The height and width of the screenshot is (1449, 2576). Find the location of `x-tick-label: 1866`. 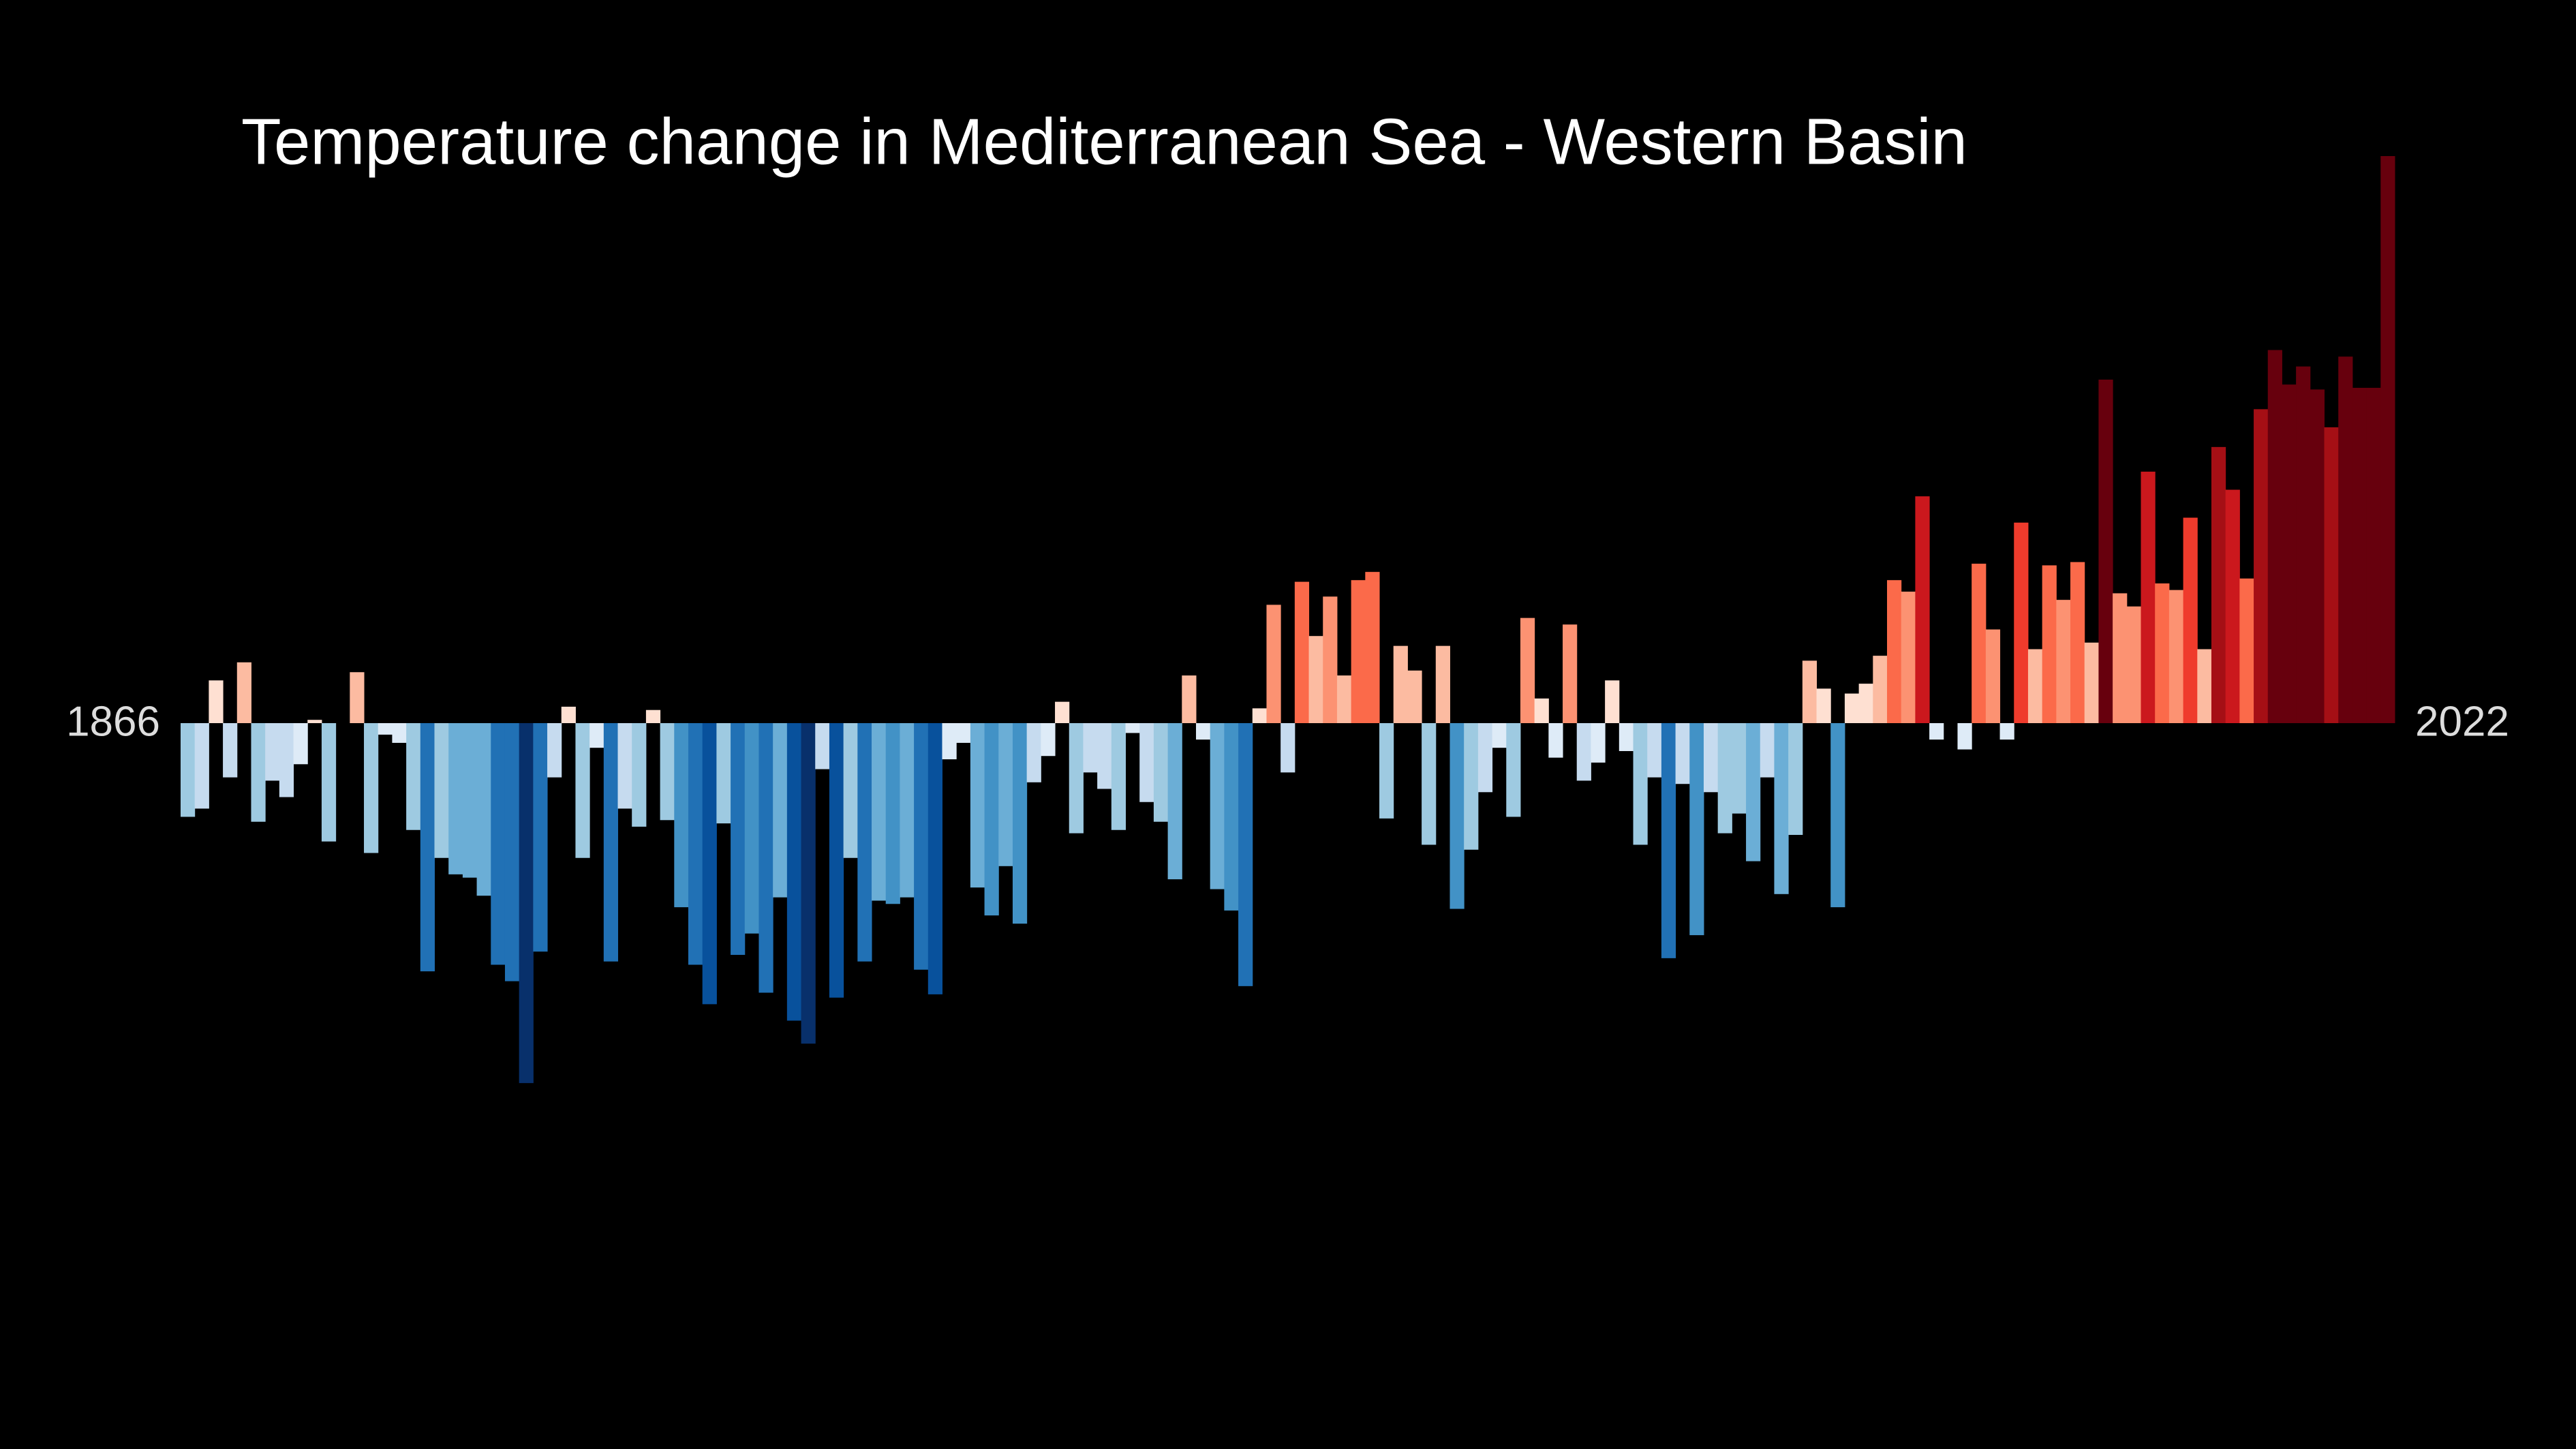

x-tick-label: 1866 is located at coordinates (113, 722).